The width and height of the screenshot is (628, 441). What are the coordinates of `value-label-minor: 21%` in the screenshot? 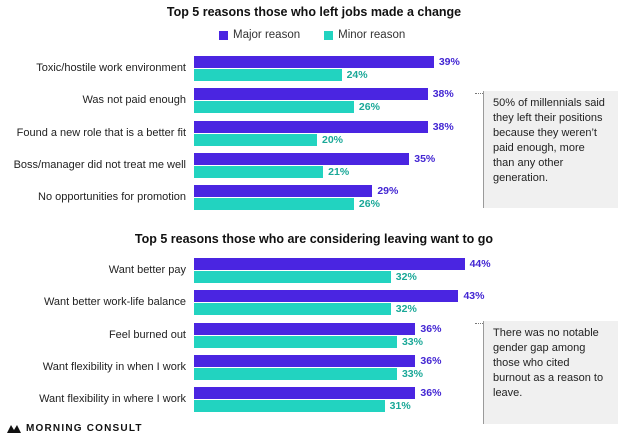 It's located at (339, 171).